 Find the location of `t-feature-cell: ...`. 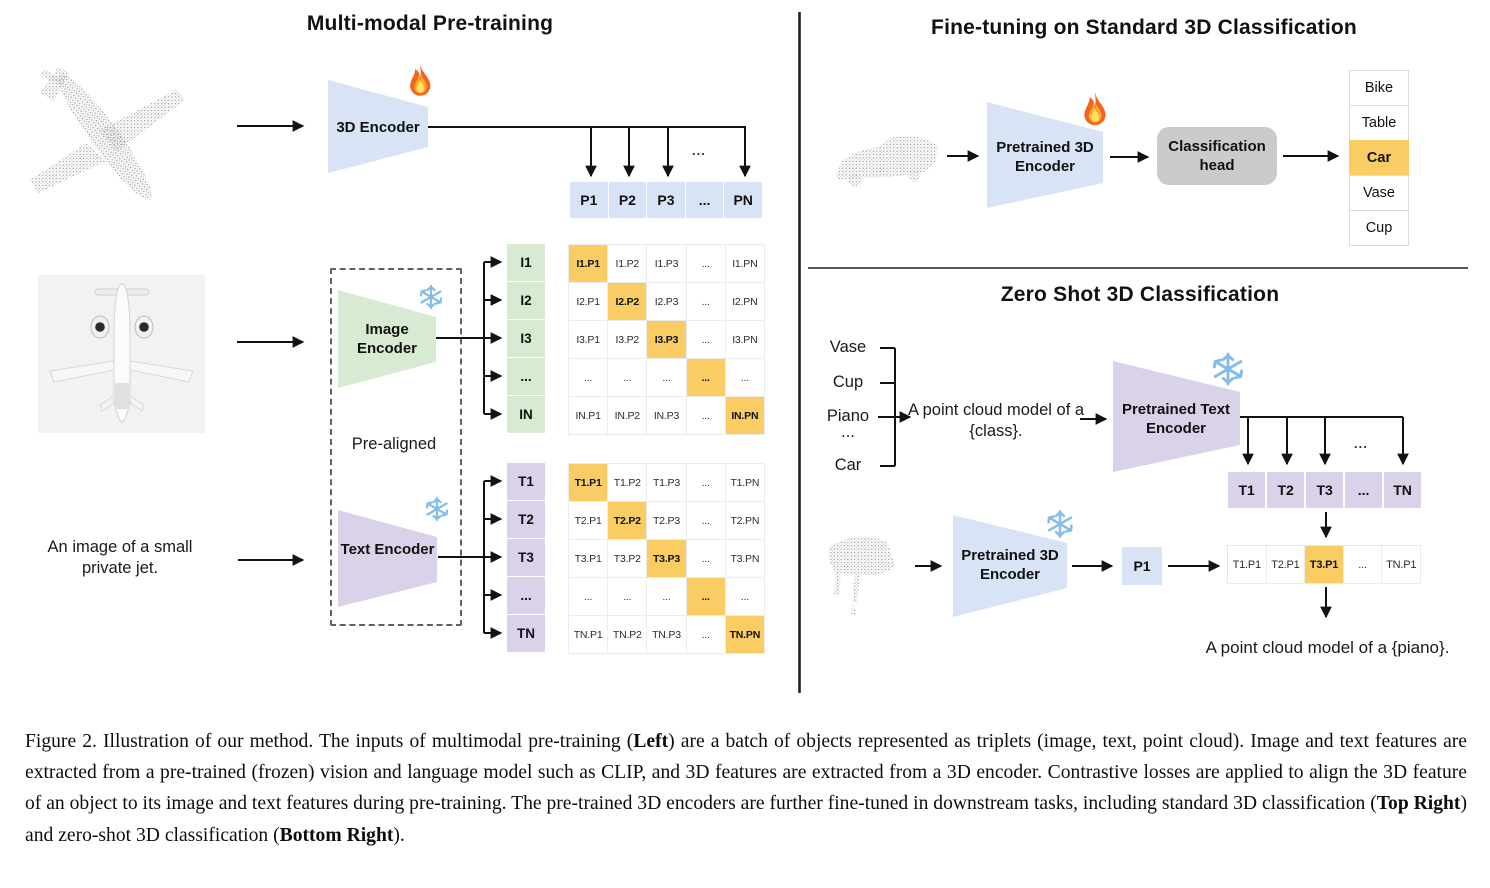

t-feature-cell: ... is located at coordinates (1363, 490).